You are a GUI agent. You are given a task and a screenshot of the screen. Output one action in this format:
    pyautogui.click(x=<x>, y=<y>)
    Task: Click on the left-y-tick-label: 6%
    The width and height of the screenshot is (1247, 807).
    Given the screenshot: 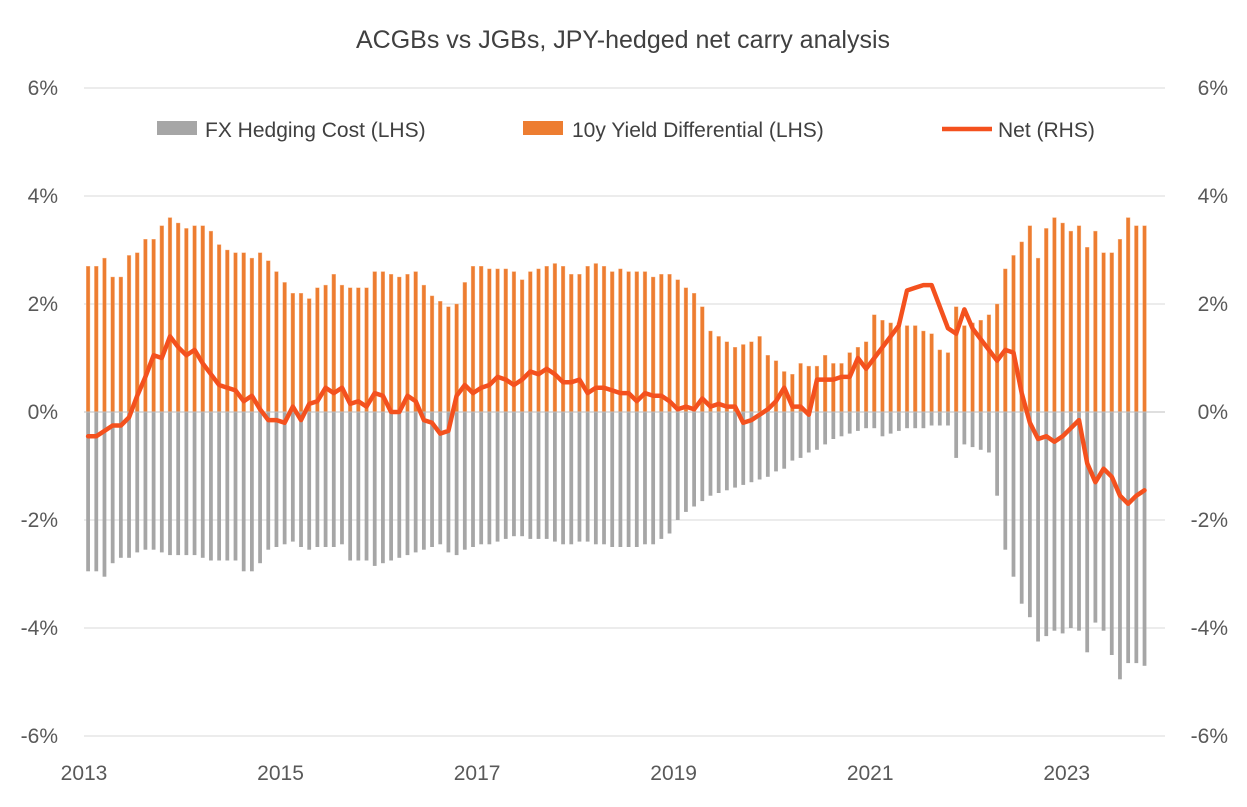 What is the action you would take?
    pyautogui.click(x=43, y=88)
    